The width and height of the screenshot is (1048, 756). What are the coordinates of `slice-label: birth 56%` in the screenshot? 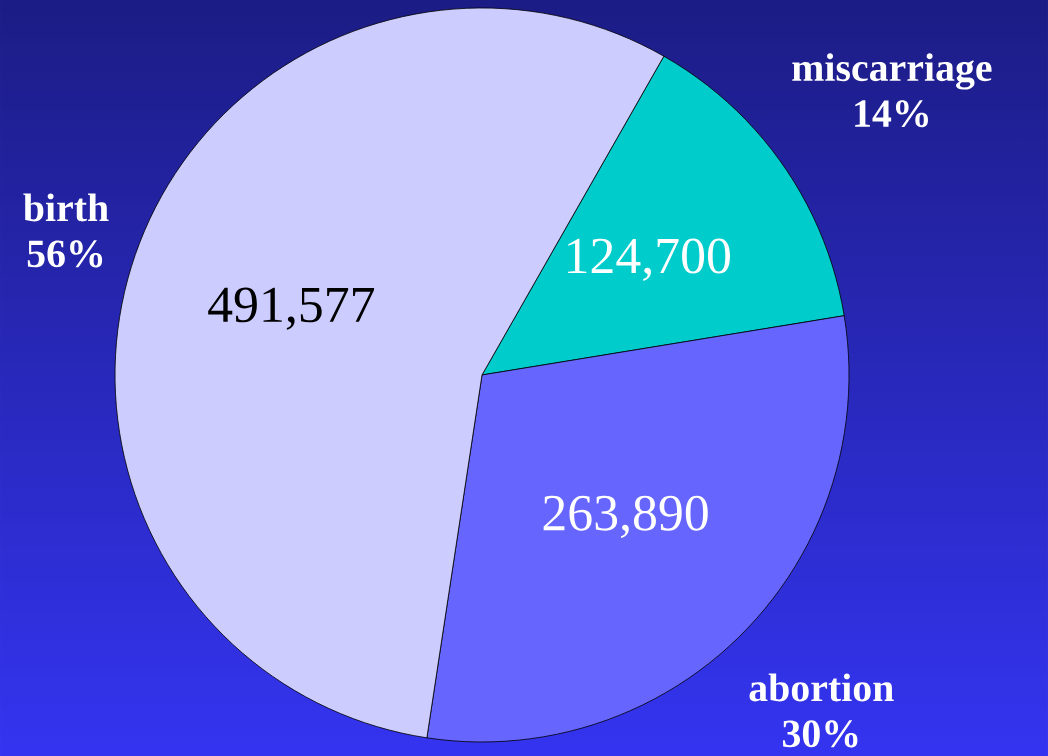 It's located at (66, 230).